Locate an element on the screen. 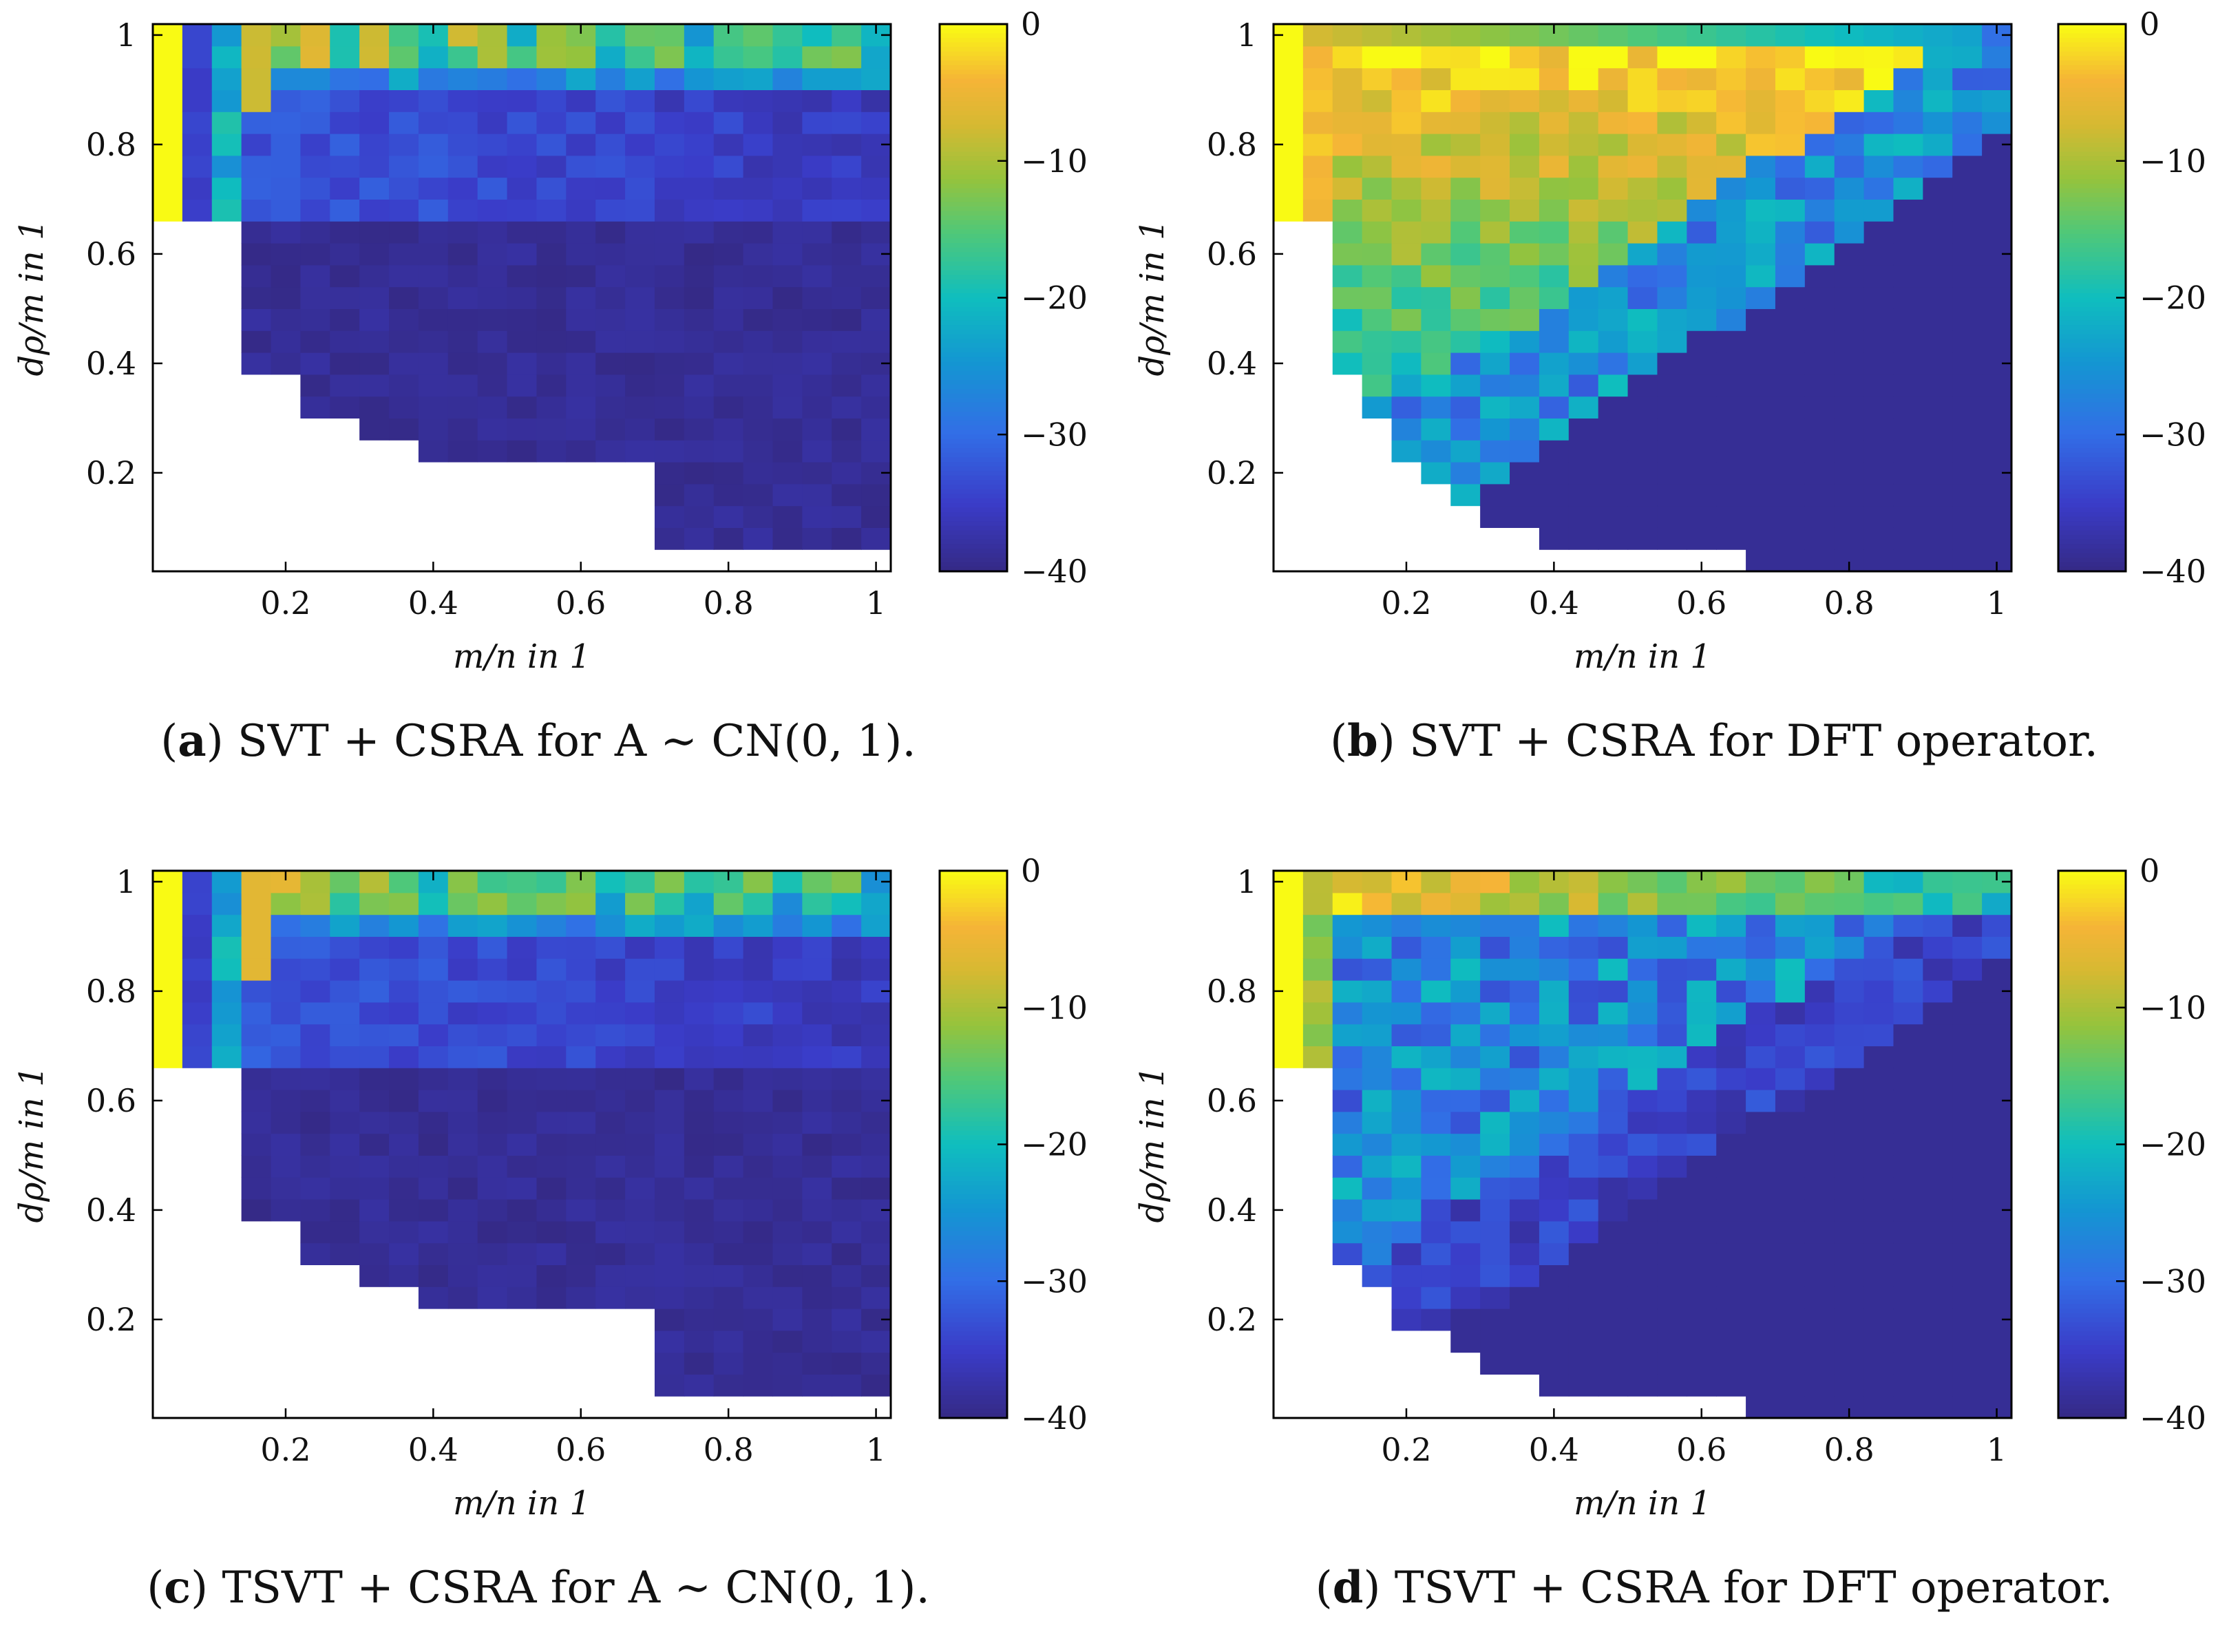  axes-frame is located at coordinates (521, 1144).